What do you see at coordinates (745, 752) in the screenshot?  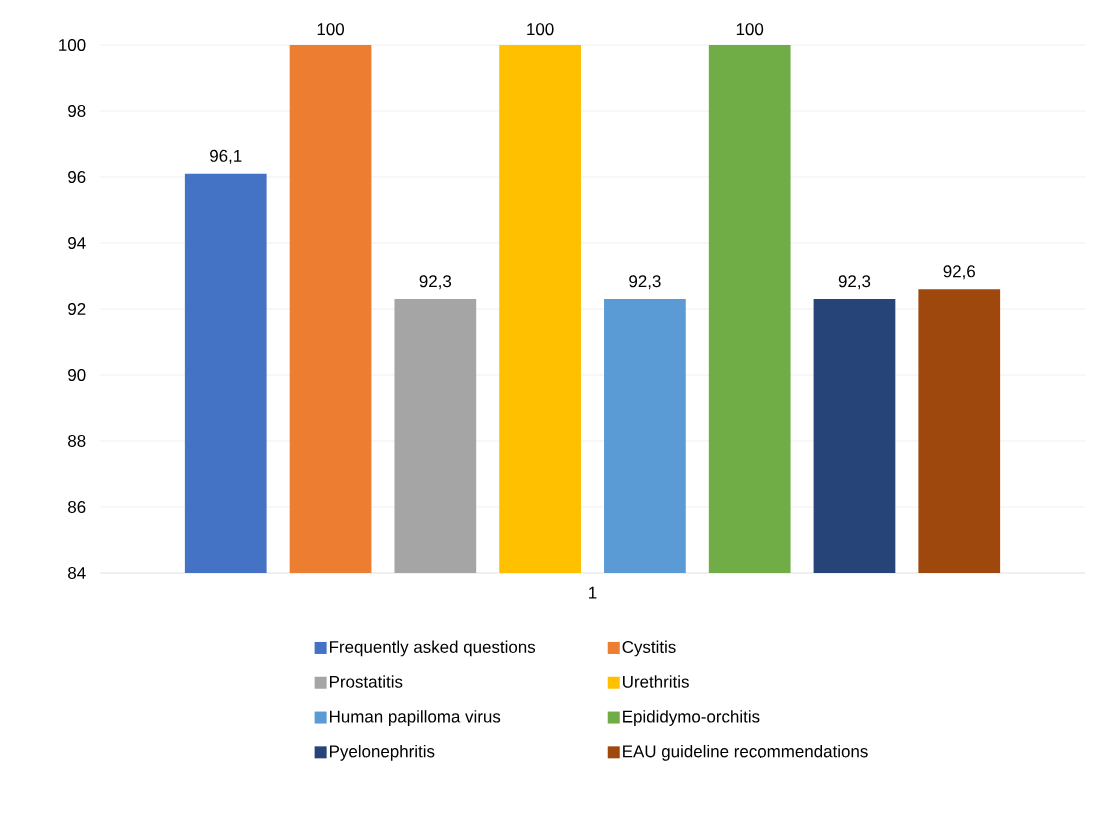 I see `legend-label: EAU guideline recommendations` at bounding box center [745, 752].